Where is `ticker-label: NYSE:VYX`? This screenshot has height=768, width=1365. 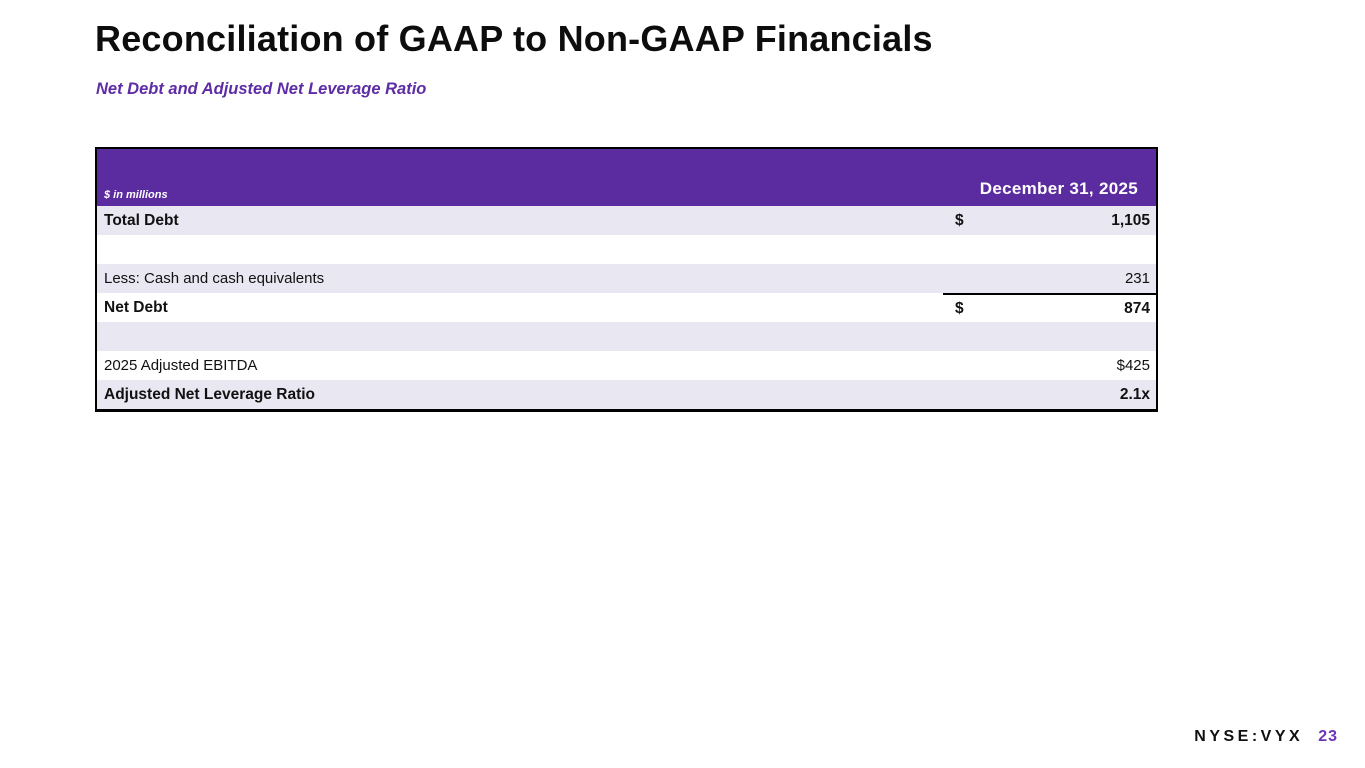 ticker-label: NYSE:VYX is located at coordinates (1249, 736).